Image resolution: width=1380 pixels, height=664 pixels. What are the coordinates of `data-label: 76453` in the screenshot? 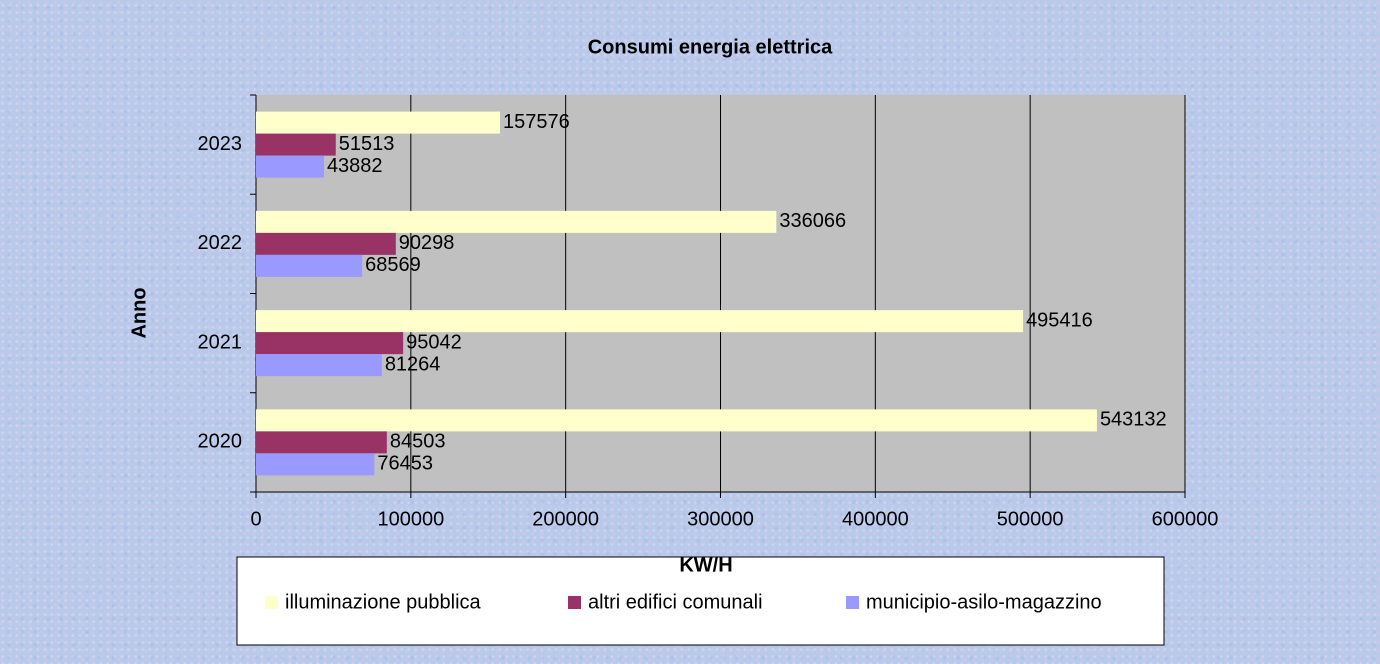 It's located at (405, 464).